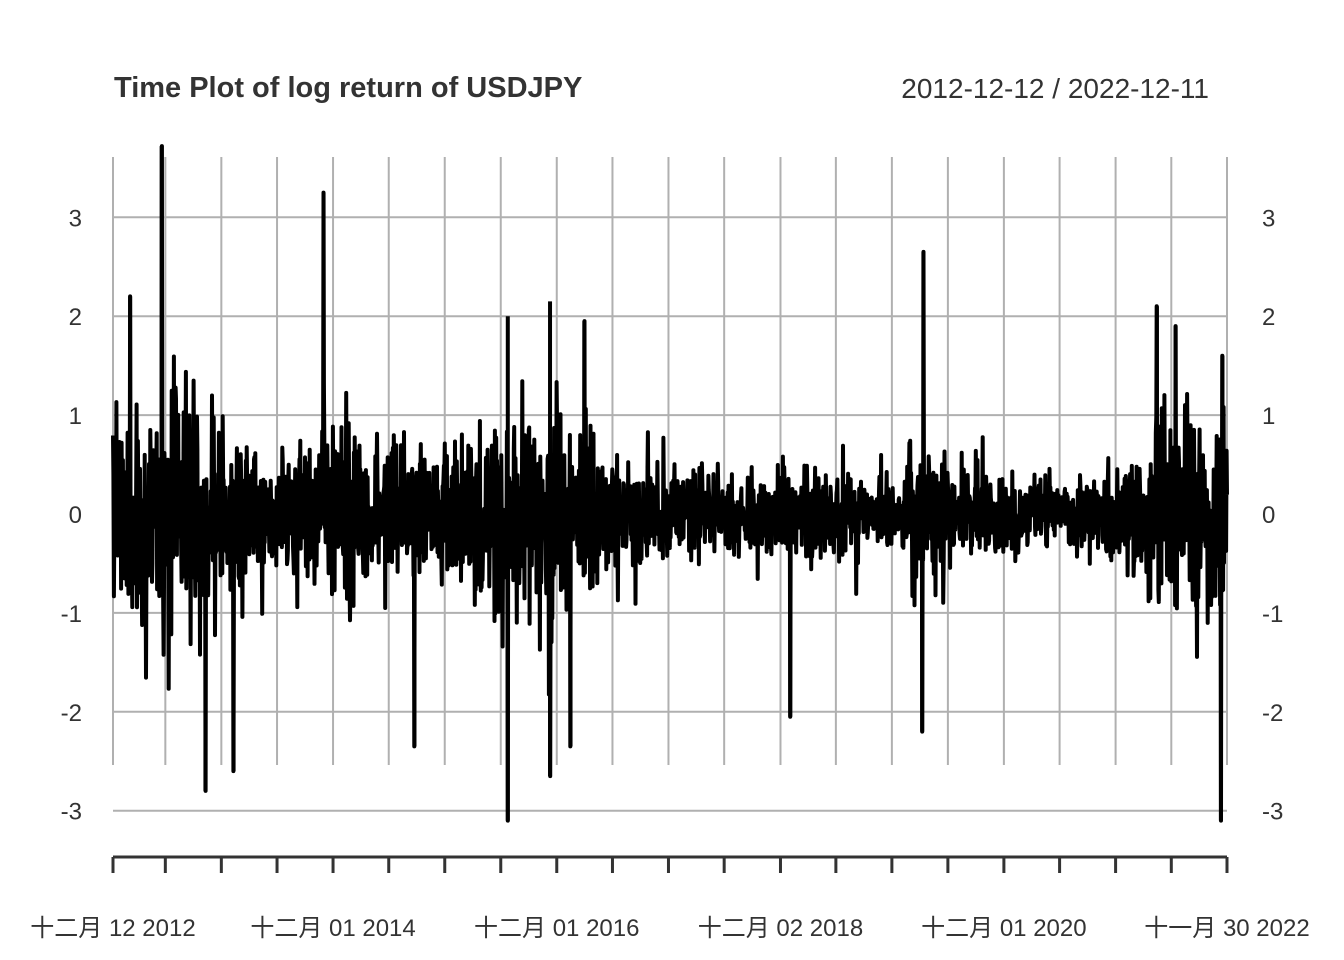  What do you see at coordinates (75, 416) in the screenshot?
I see `y-tick-label-left: 1` at bounding box center [75, 416].